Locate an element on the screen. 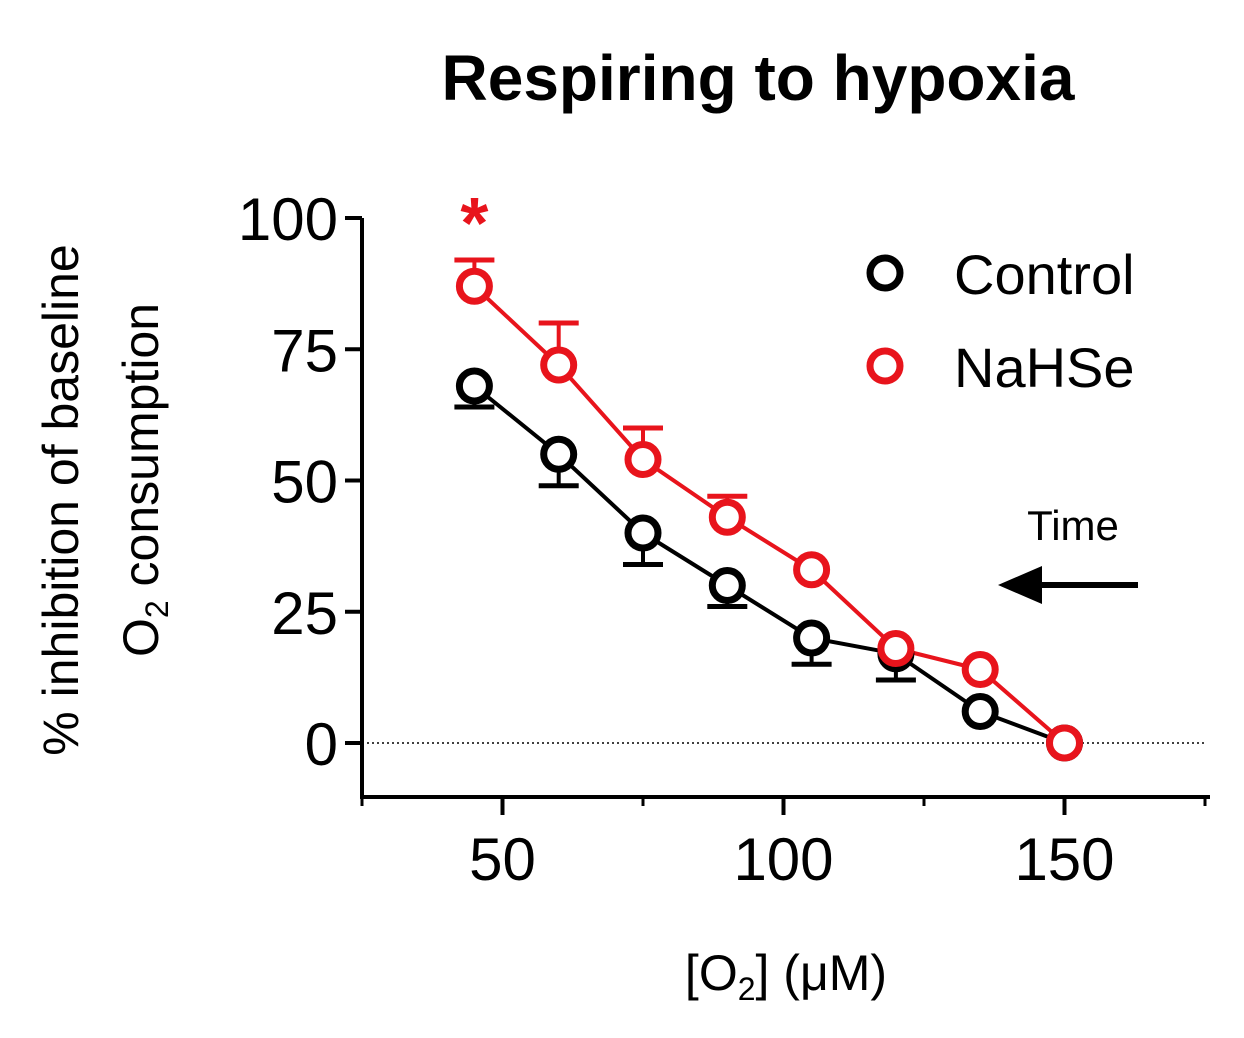 The height and width of the screenshot is (1038, 1244). y-tick-label: 25 is located at coordinates (304, 613).